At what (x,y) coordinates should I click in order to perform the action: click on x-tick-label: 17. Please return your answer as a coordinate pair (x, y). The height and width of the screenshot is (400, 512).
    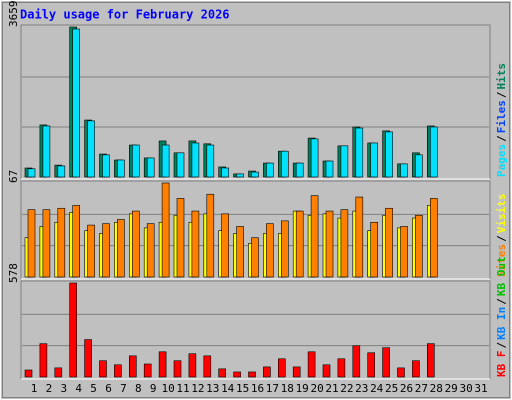
    Looking at the image, I should click on (272, 388).